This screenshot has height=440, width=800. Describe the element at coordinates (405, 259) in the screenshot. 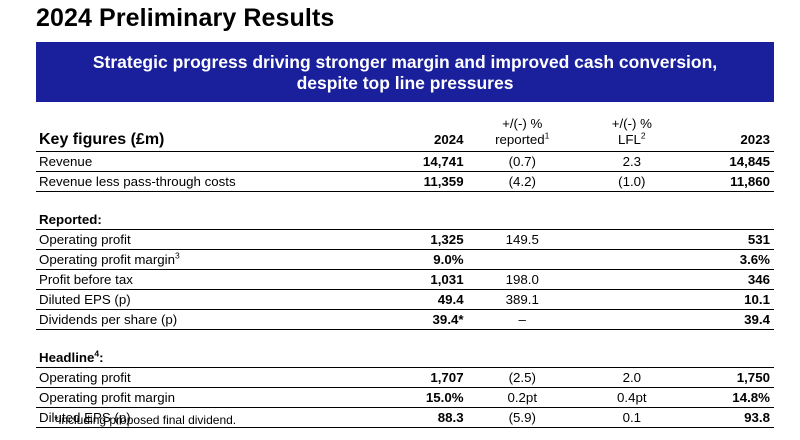

I see `table-row: Operating profit margin3 9.0% 3.6%` at that location.